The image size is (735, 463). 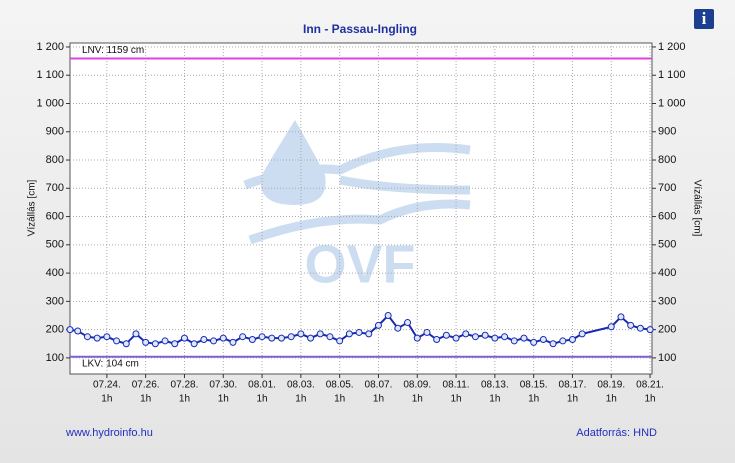 I want to click on x-tick-label: 08.11., so click(x=456, y=385).